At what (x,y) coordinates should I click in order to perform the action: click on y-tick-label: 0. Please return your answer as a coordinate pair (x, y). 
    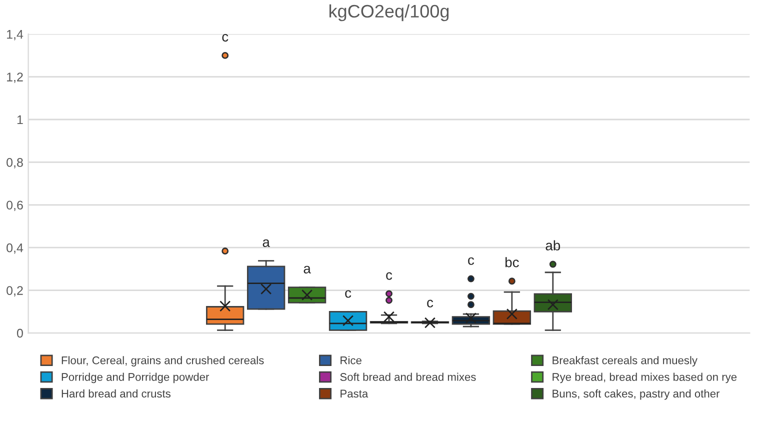
    Looking at the image, I should click on (19, 333).